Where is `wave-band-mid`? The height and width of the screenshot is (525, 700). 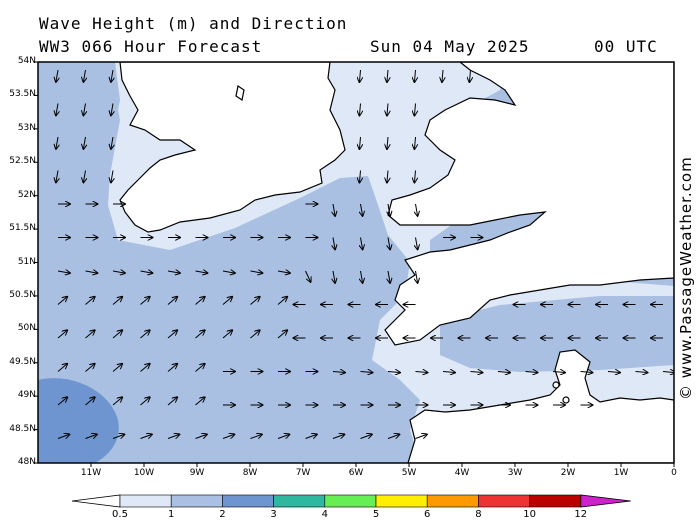
wave-band-mid is located at coordinates (557, 334).